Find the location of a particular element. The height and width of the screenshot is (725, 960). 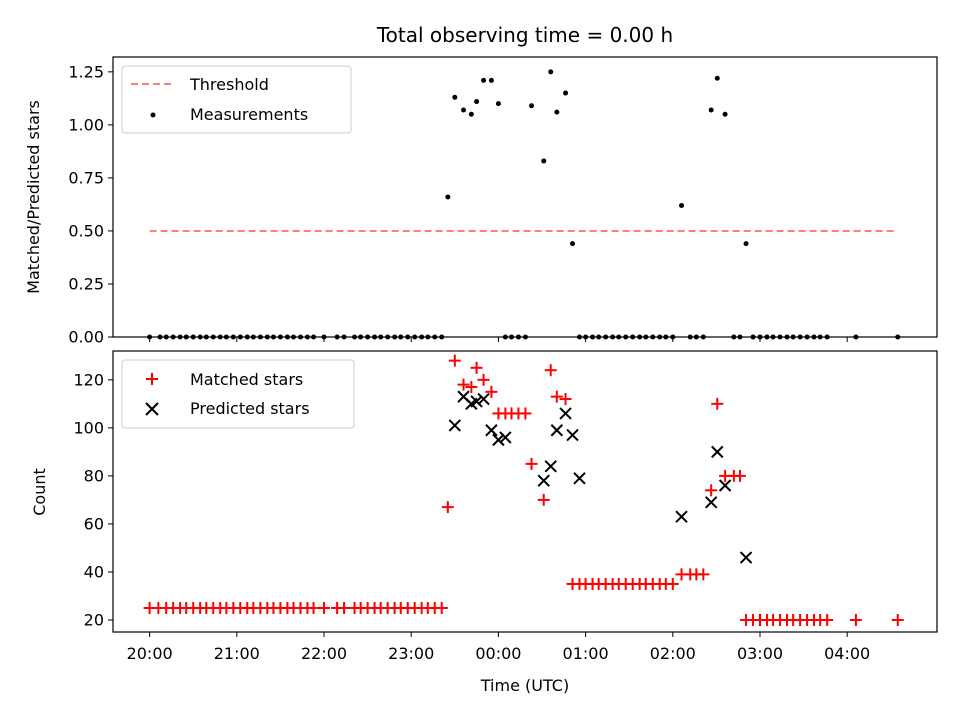

count-y-tick-label: 60 is located at coordinates (94, 523).